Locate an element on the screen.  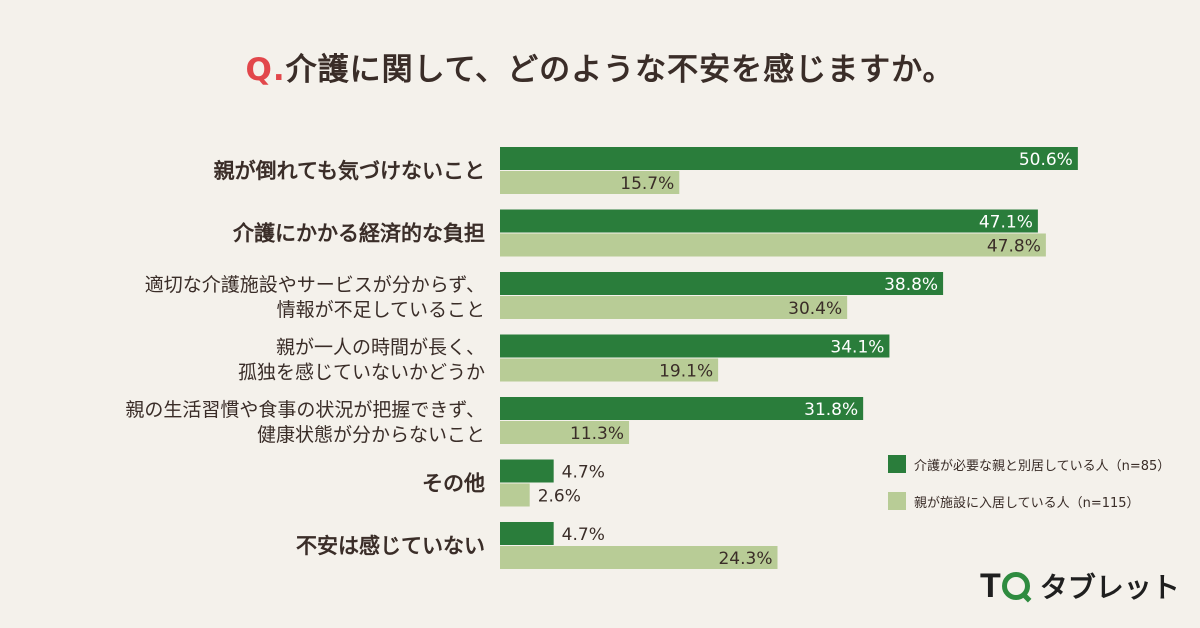
data-label-series-1: 50.6% is located at coordinates (1046, 160).